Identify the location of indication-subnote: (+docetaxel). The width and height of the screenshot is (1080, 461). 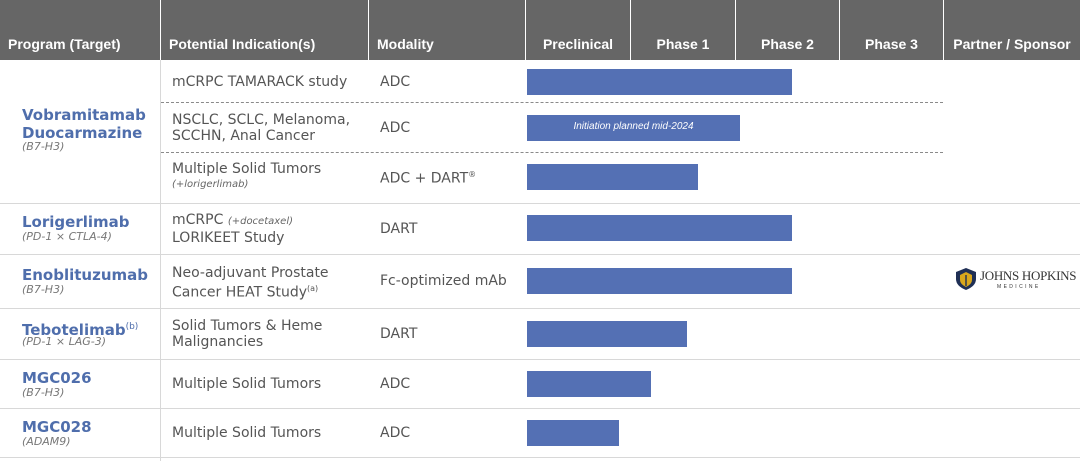
(260, 221).